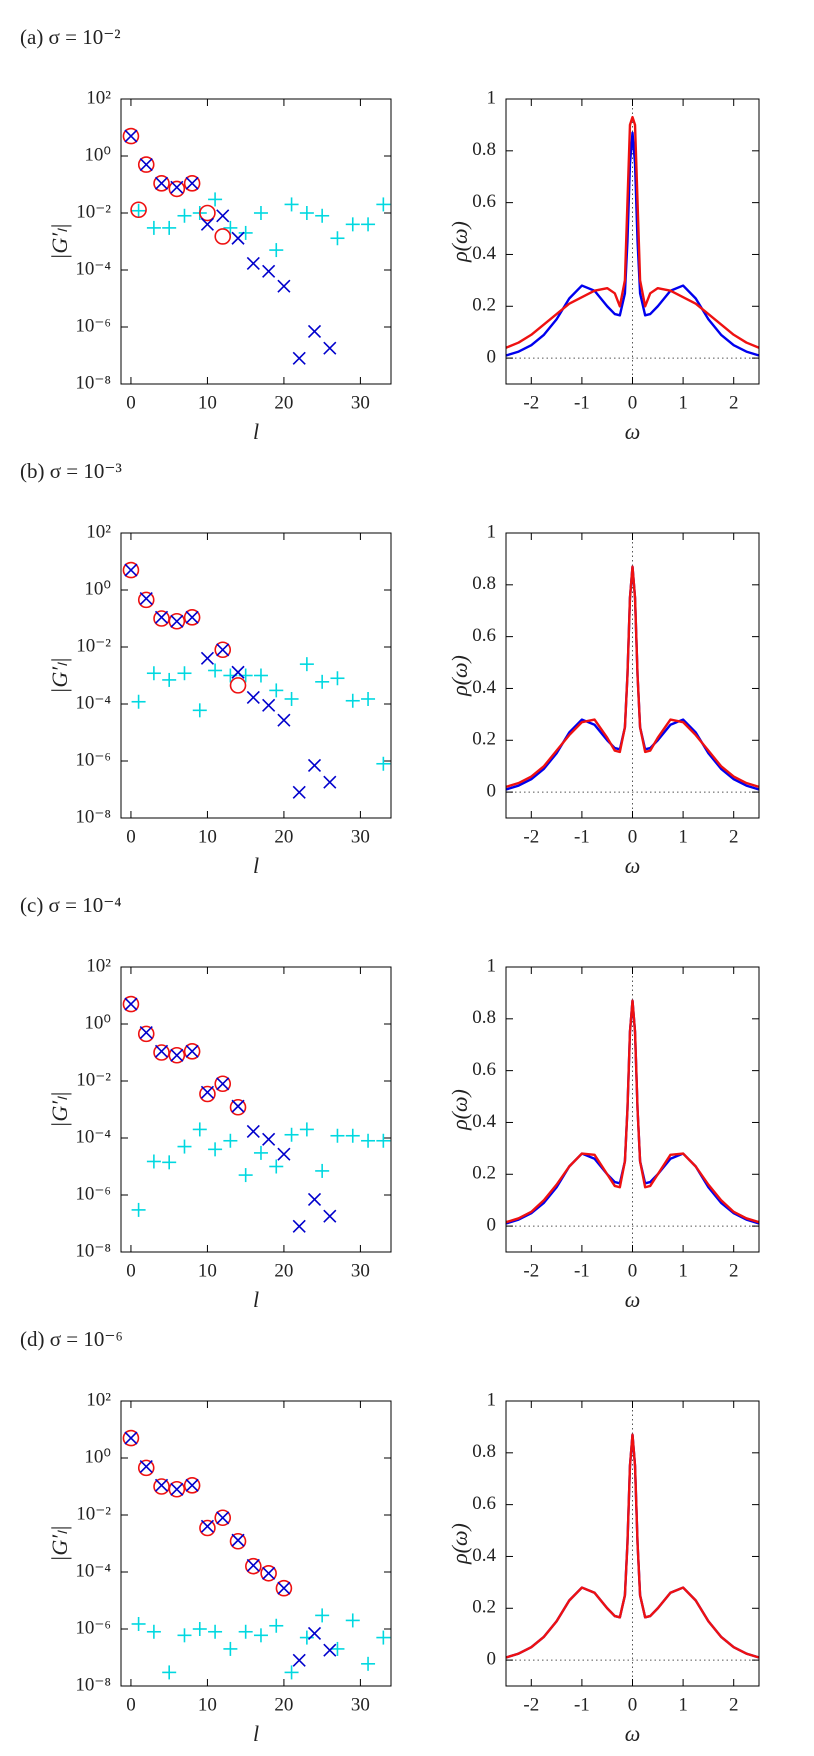 Image resolution: width=814 pixels, height=1756 pixels. What do you see at coordinates (93, 816) in the screenshot?
I see `y-tick-label: 10⁻⁸` at bounding box center [93, 816].